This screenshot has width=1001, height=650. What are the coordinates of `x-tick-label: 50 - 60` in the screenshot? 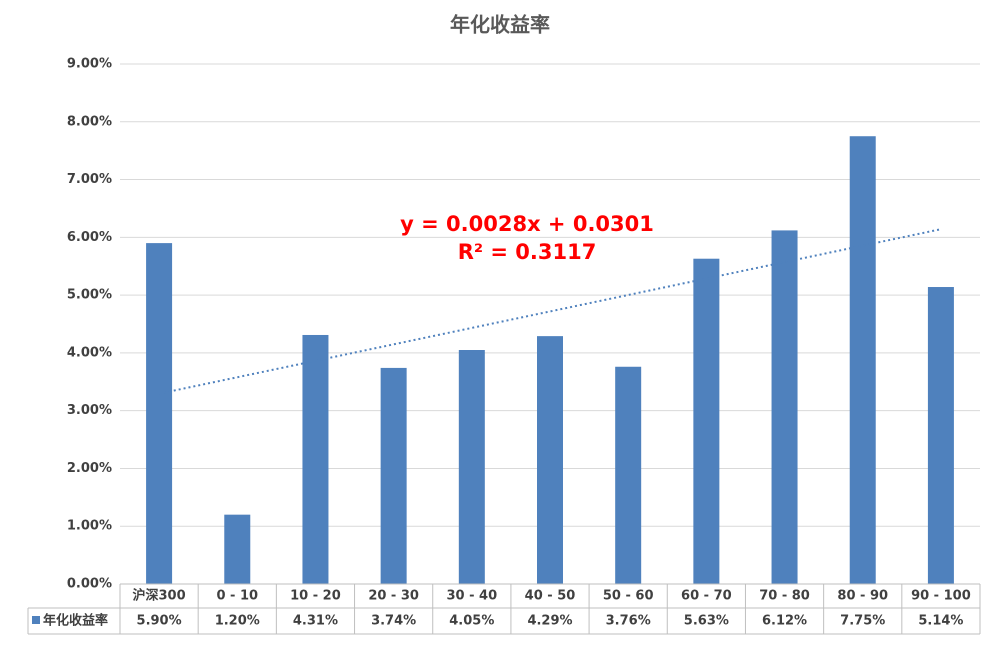 It's located at (628, 596).